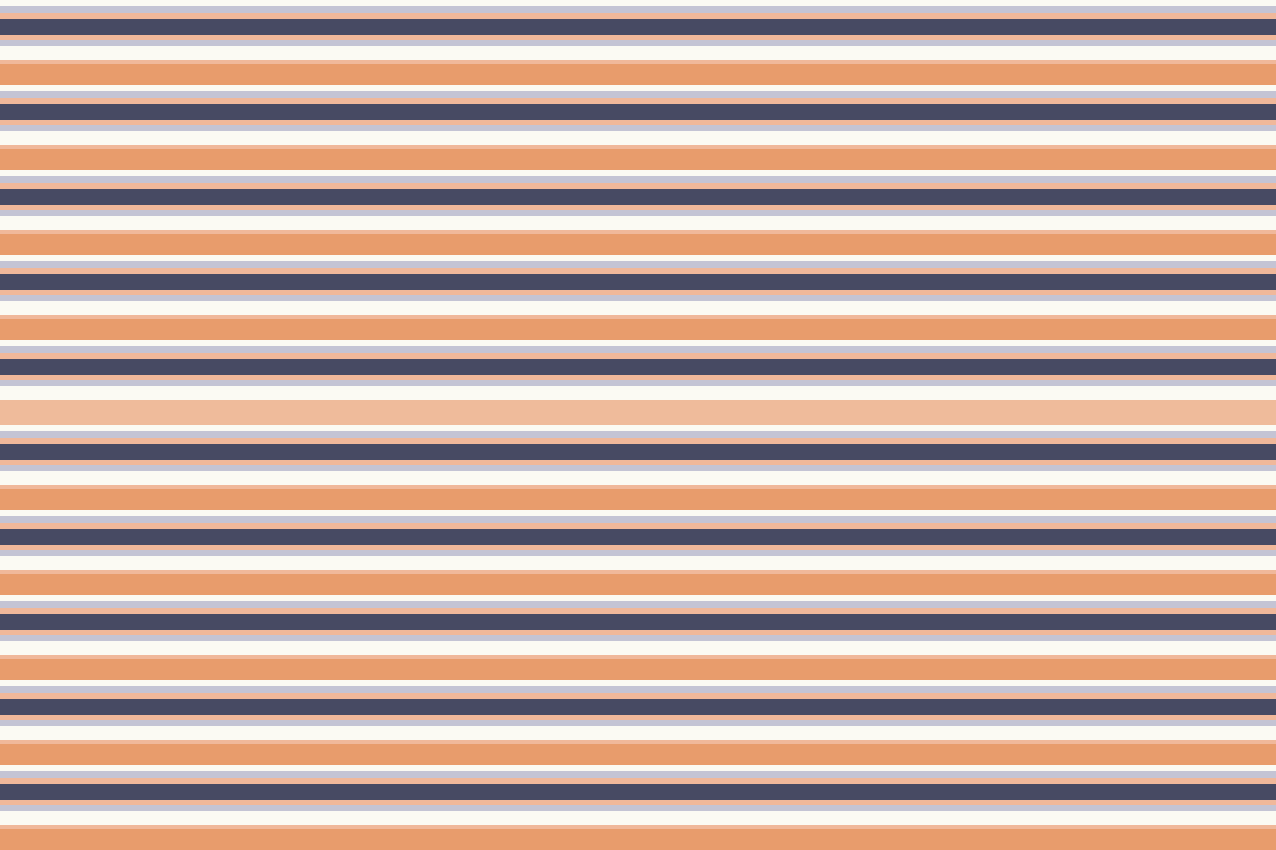  Describe the element at coordinates (638, 412) in the screenshot. I see `light-stripe` at that location.